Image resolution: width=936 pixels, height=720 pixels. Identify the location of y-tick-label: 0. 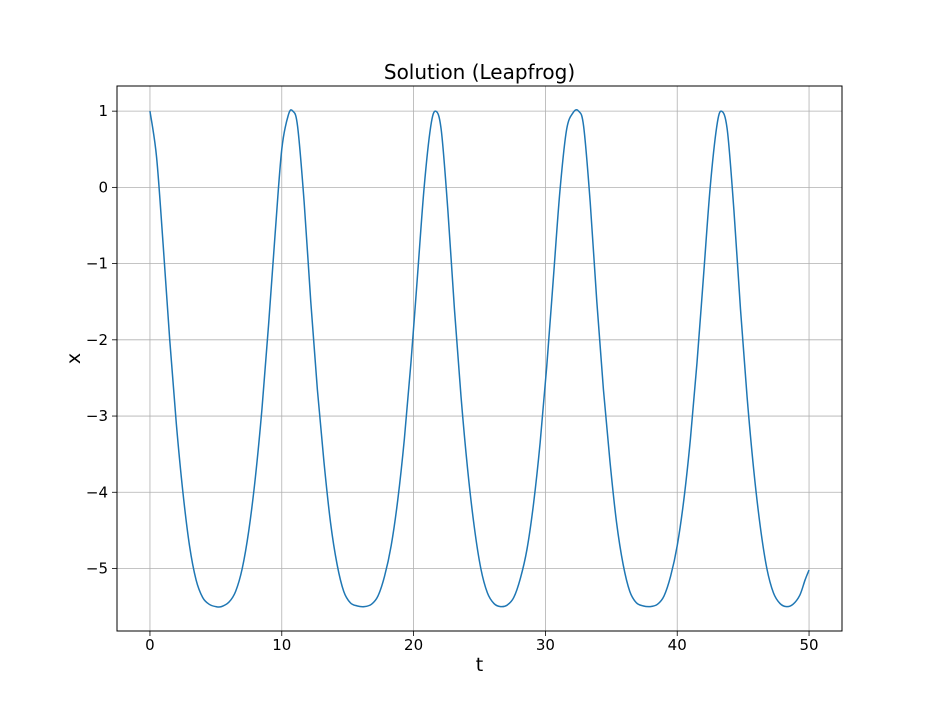
(103, 187).